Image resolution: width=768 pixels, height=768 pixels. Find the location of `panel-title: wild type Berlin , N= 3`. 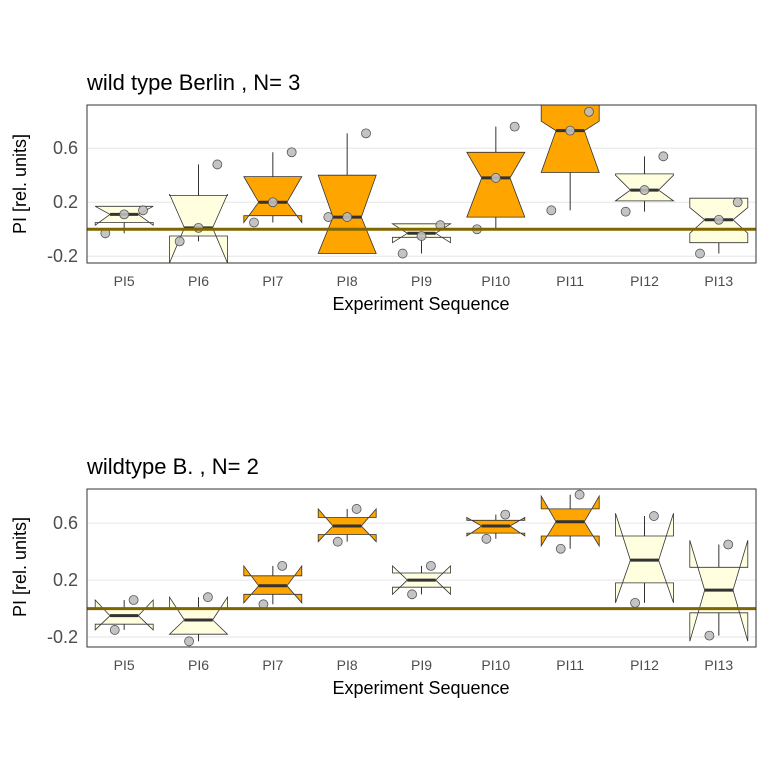

panel-title: wild type Berlin , N= 3 is located at coordinates (193, 82).